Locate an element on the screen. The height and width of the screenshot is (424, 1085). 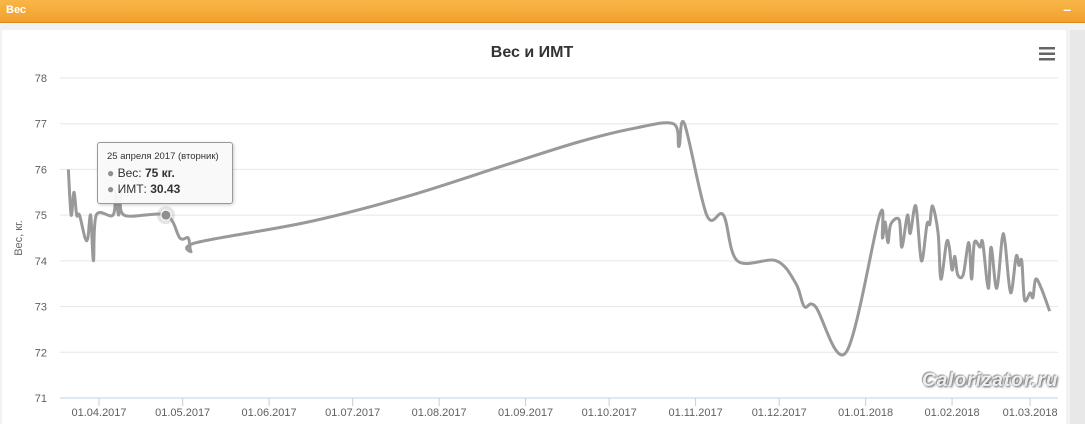
x-tick-label: 01.12.2017 is located at coordinates (779, 413).